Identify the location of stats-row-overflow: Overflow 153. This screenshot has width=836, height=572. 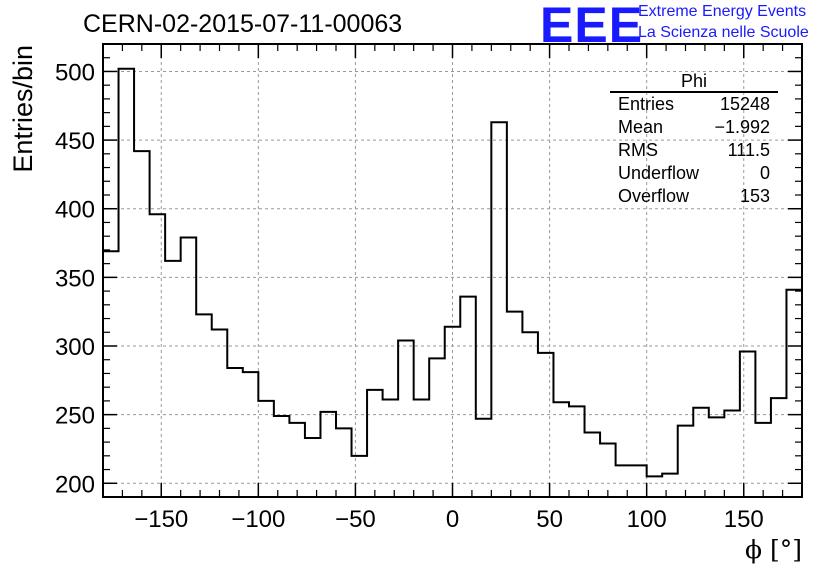
(694, 196).